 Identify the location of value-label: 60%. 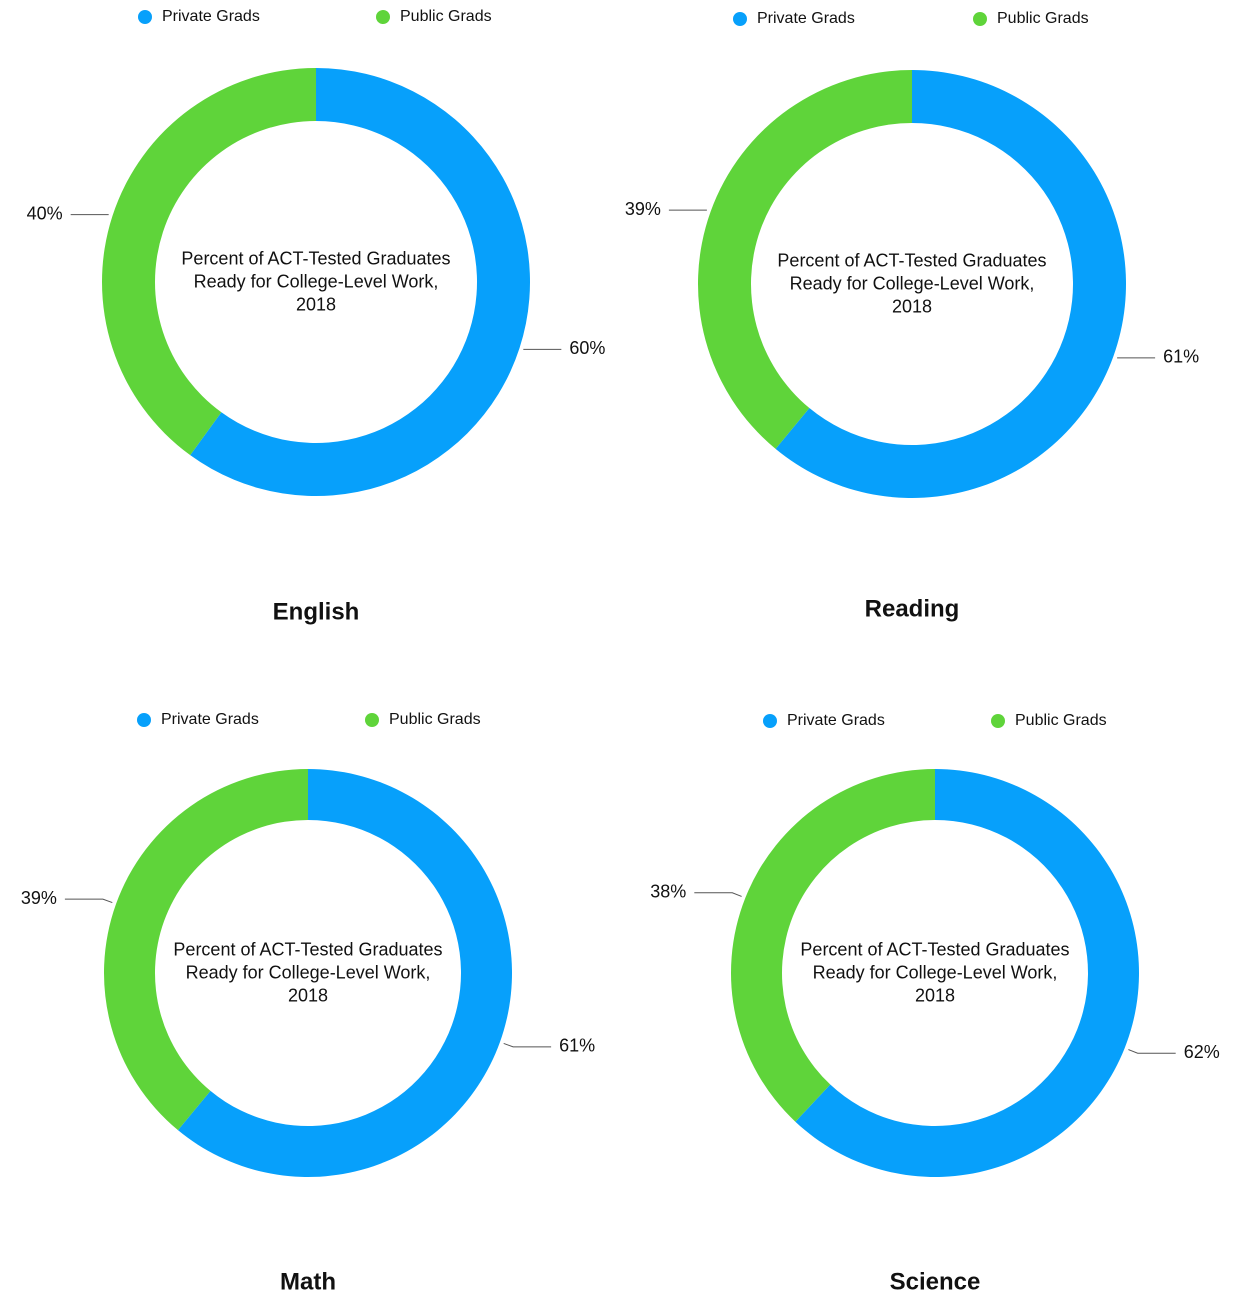
(587, 348).